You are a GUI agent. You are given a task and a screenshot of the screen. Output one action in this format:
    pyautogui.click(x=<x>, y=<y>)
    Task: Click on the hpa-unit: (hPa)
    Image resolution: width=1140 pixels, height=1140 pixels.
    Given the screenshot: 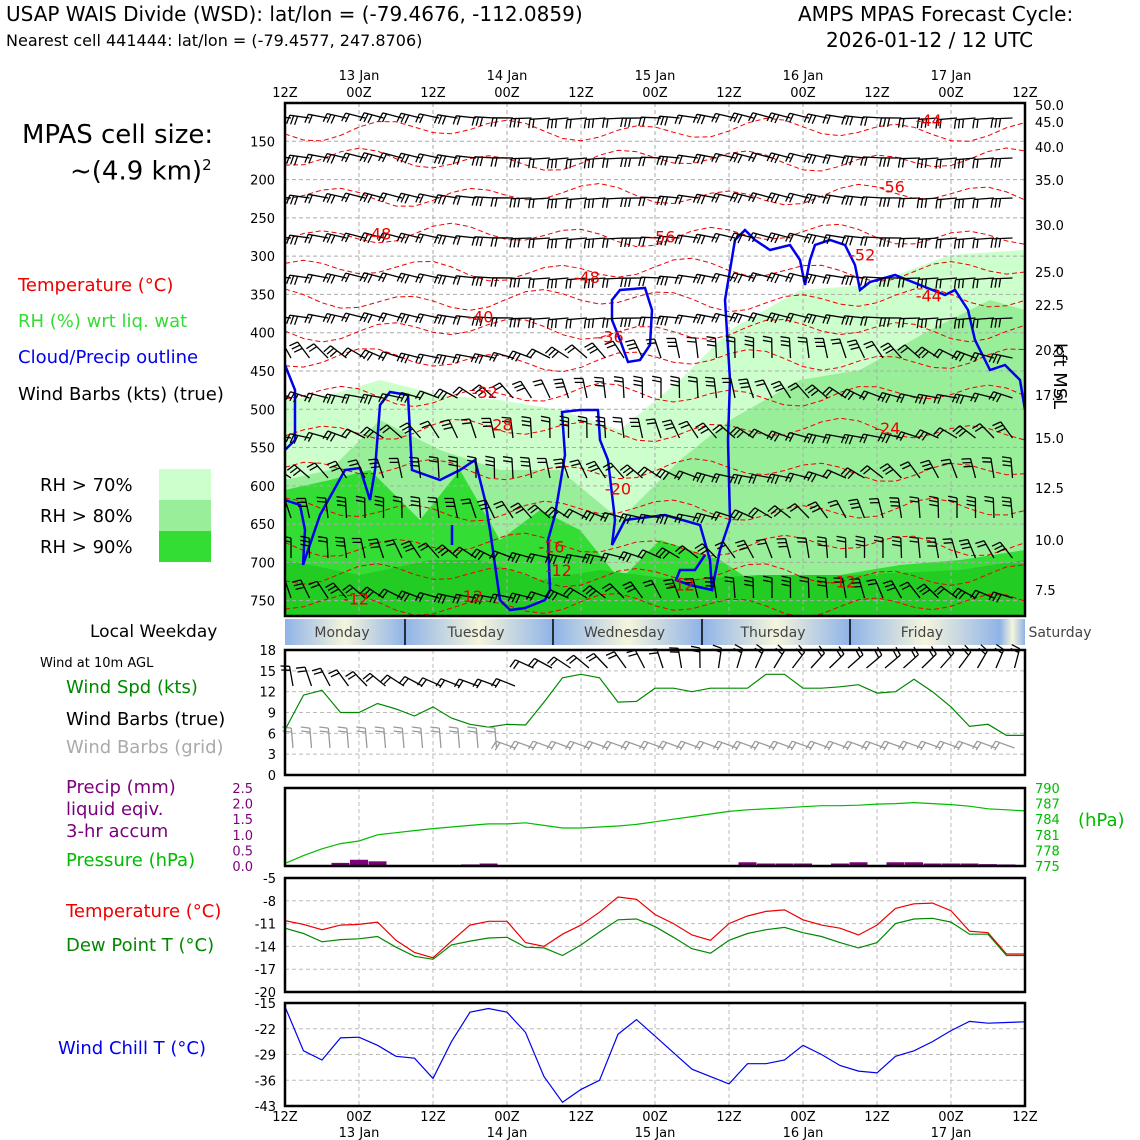 What is the action you would take?
    pyautogui.click(x=1101, y=820)
    